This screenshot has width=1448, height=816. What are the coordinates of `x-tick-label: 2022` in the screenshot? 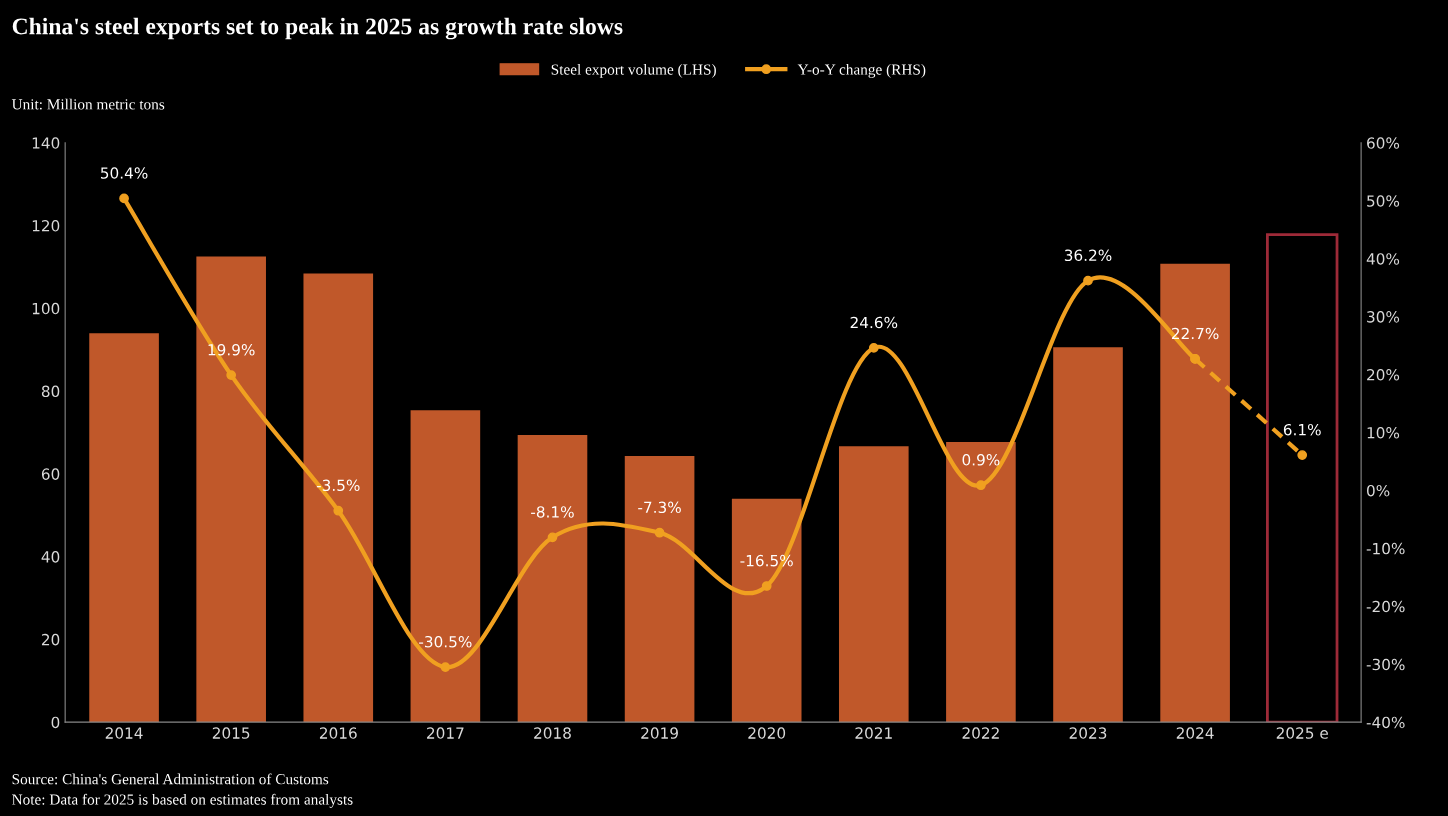 It's located at (980, 733).